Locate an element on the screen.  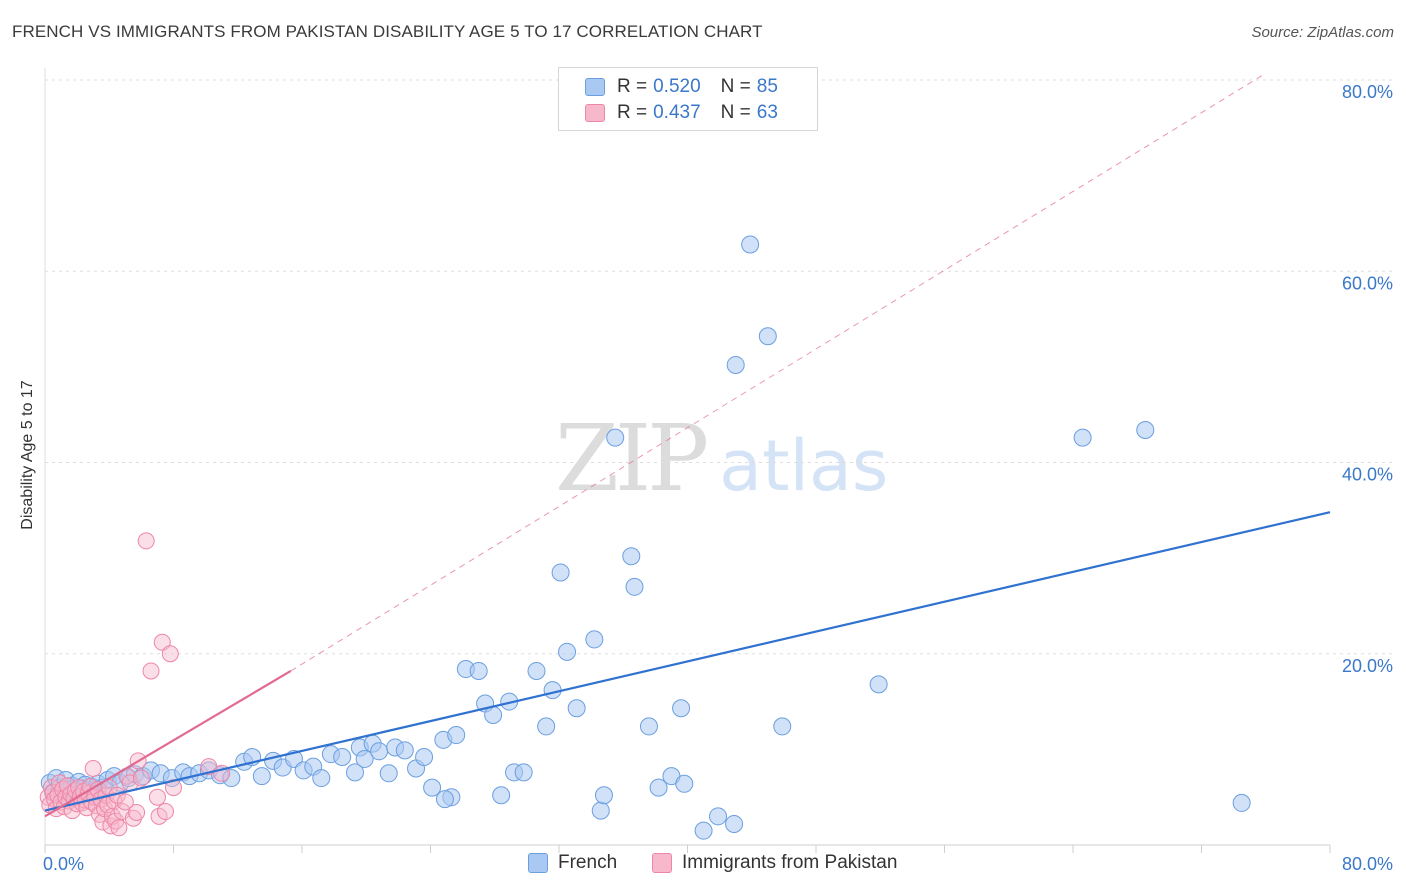
legend-item-pakistan: Immigrants from Pakistan is located at coordinates (774, 863).